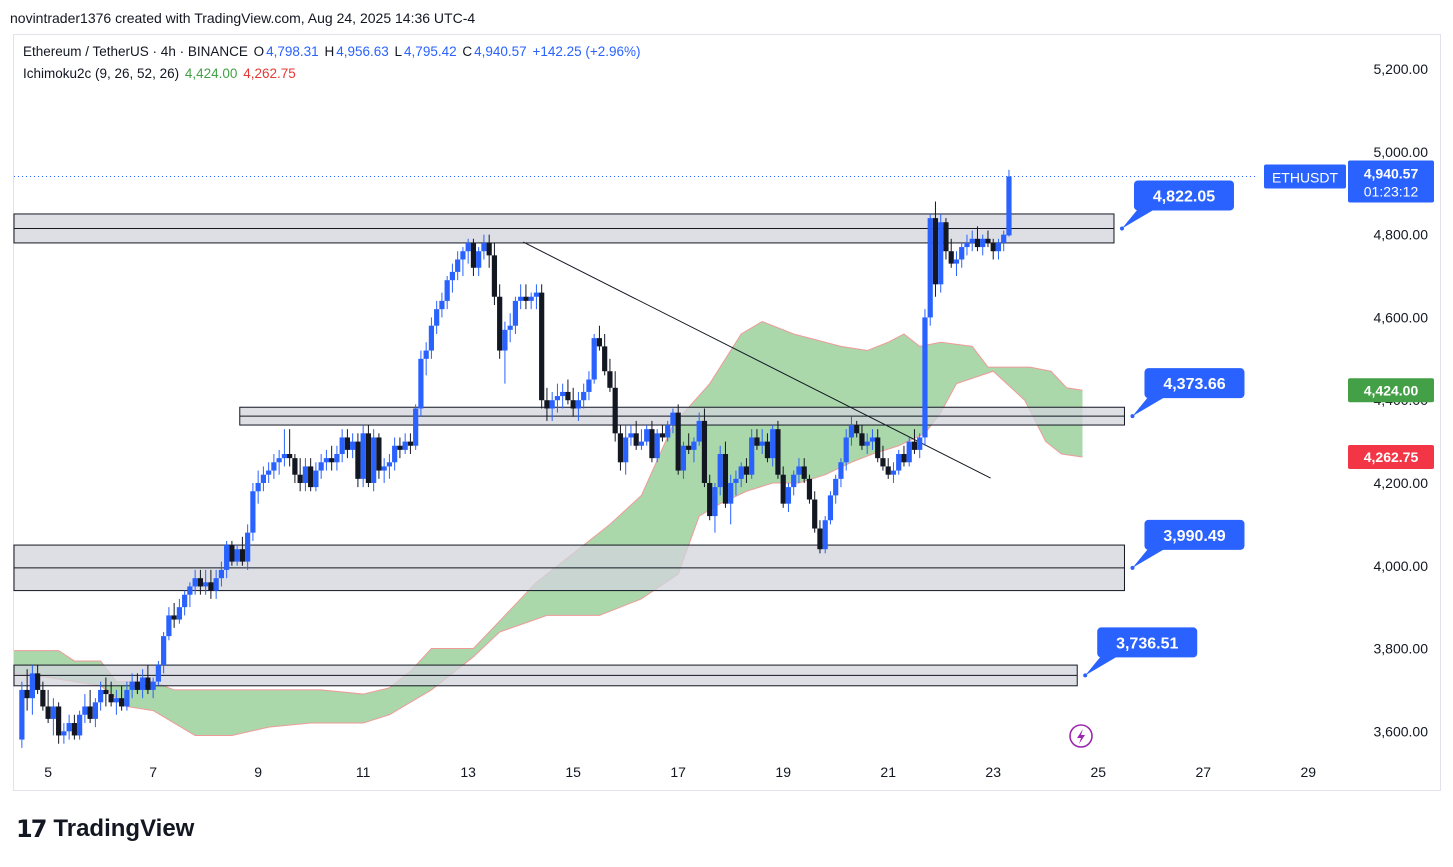 Image resolution: width=1453 pixels, height=867 pixels. What do you see at coordinates (1121, 228) in the screenshot?
I see `callout-anchor` at bounding box center [1121, 228].